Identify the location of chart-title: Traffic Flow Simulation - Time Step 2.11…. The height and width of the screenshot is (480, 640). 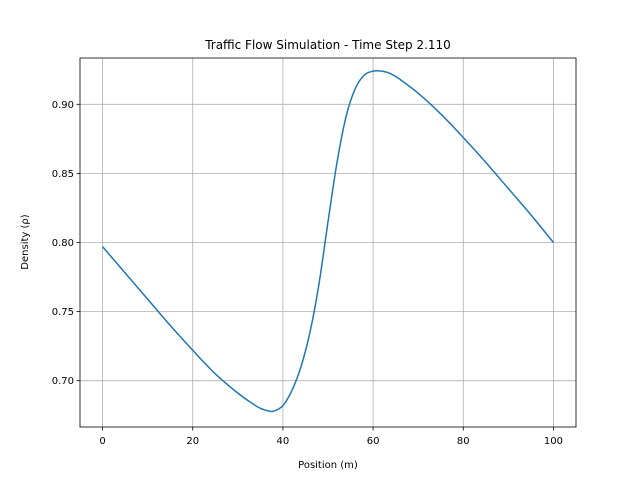
(327, 45).